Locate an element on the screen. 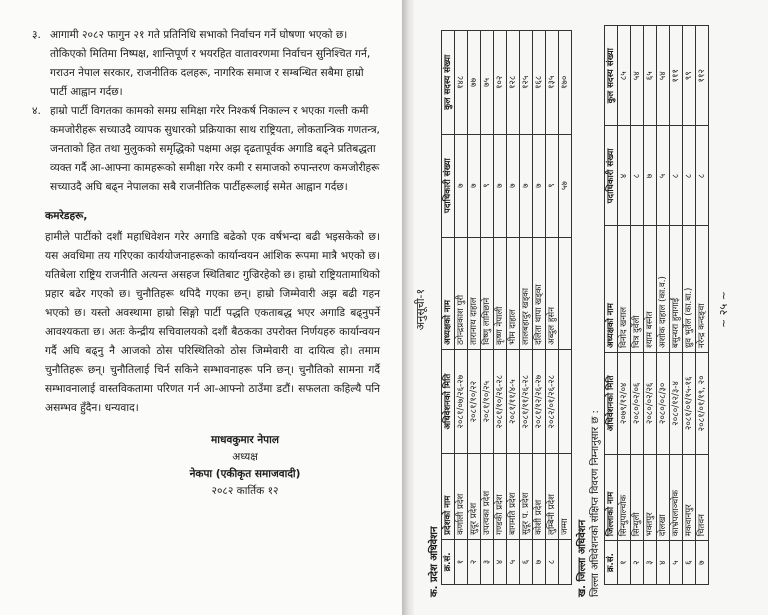 The height and width of the screenshot is (615, 768). column-header: क्र.सं. is located at coordinates (448, 562).